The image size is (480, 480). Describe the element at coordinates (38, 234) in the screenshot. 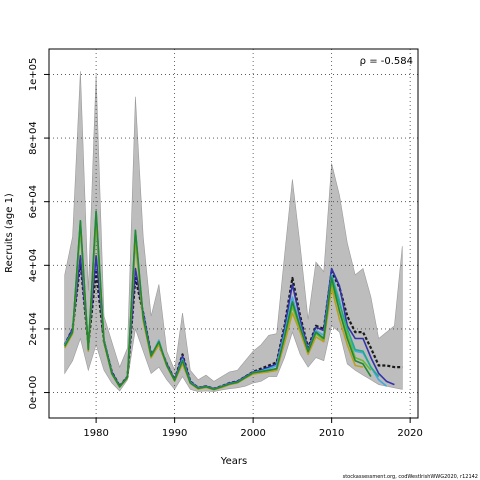

I see `y-axis: 0e+00 2e+04 4e+04 6e+04 8e+04 1e+05` at that location.